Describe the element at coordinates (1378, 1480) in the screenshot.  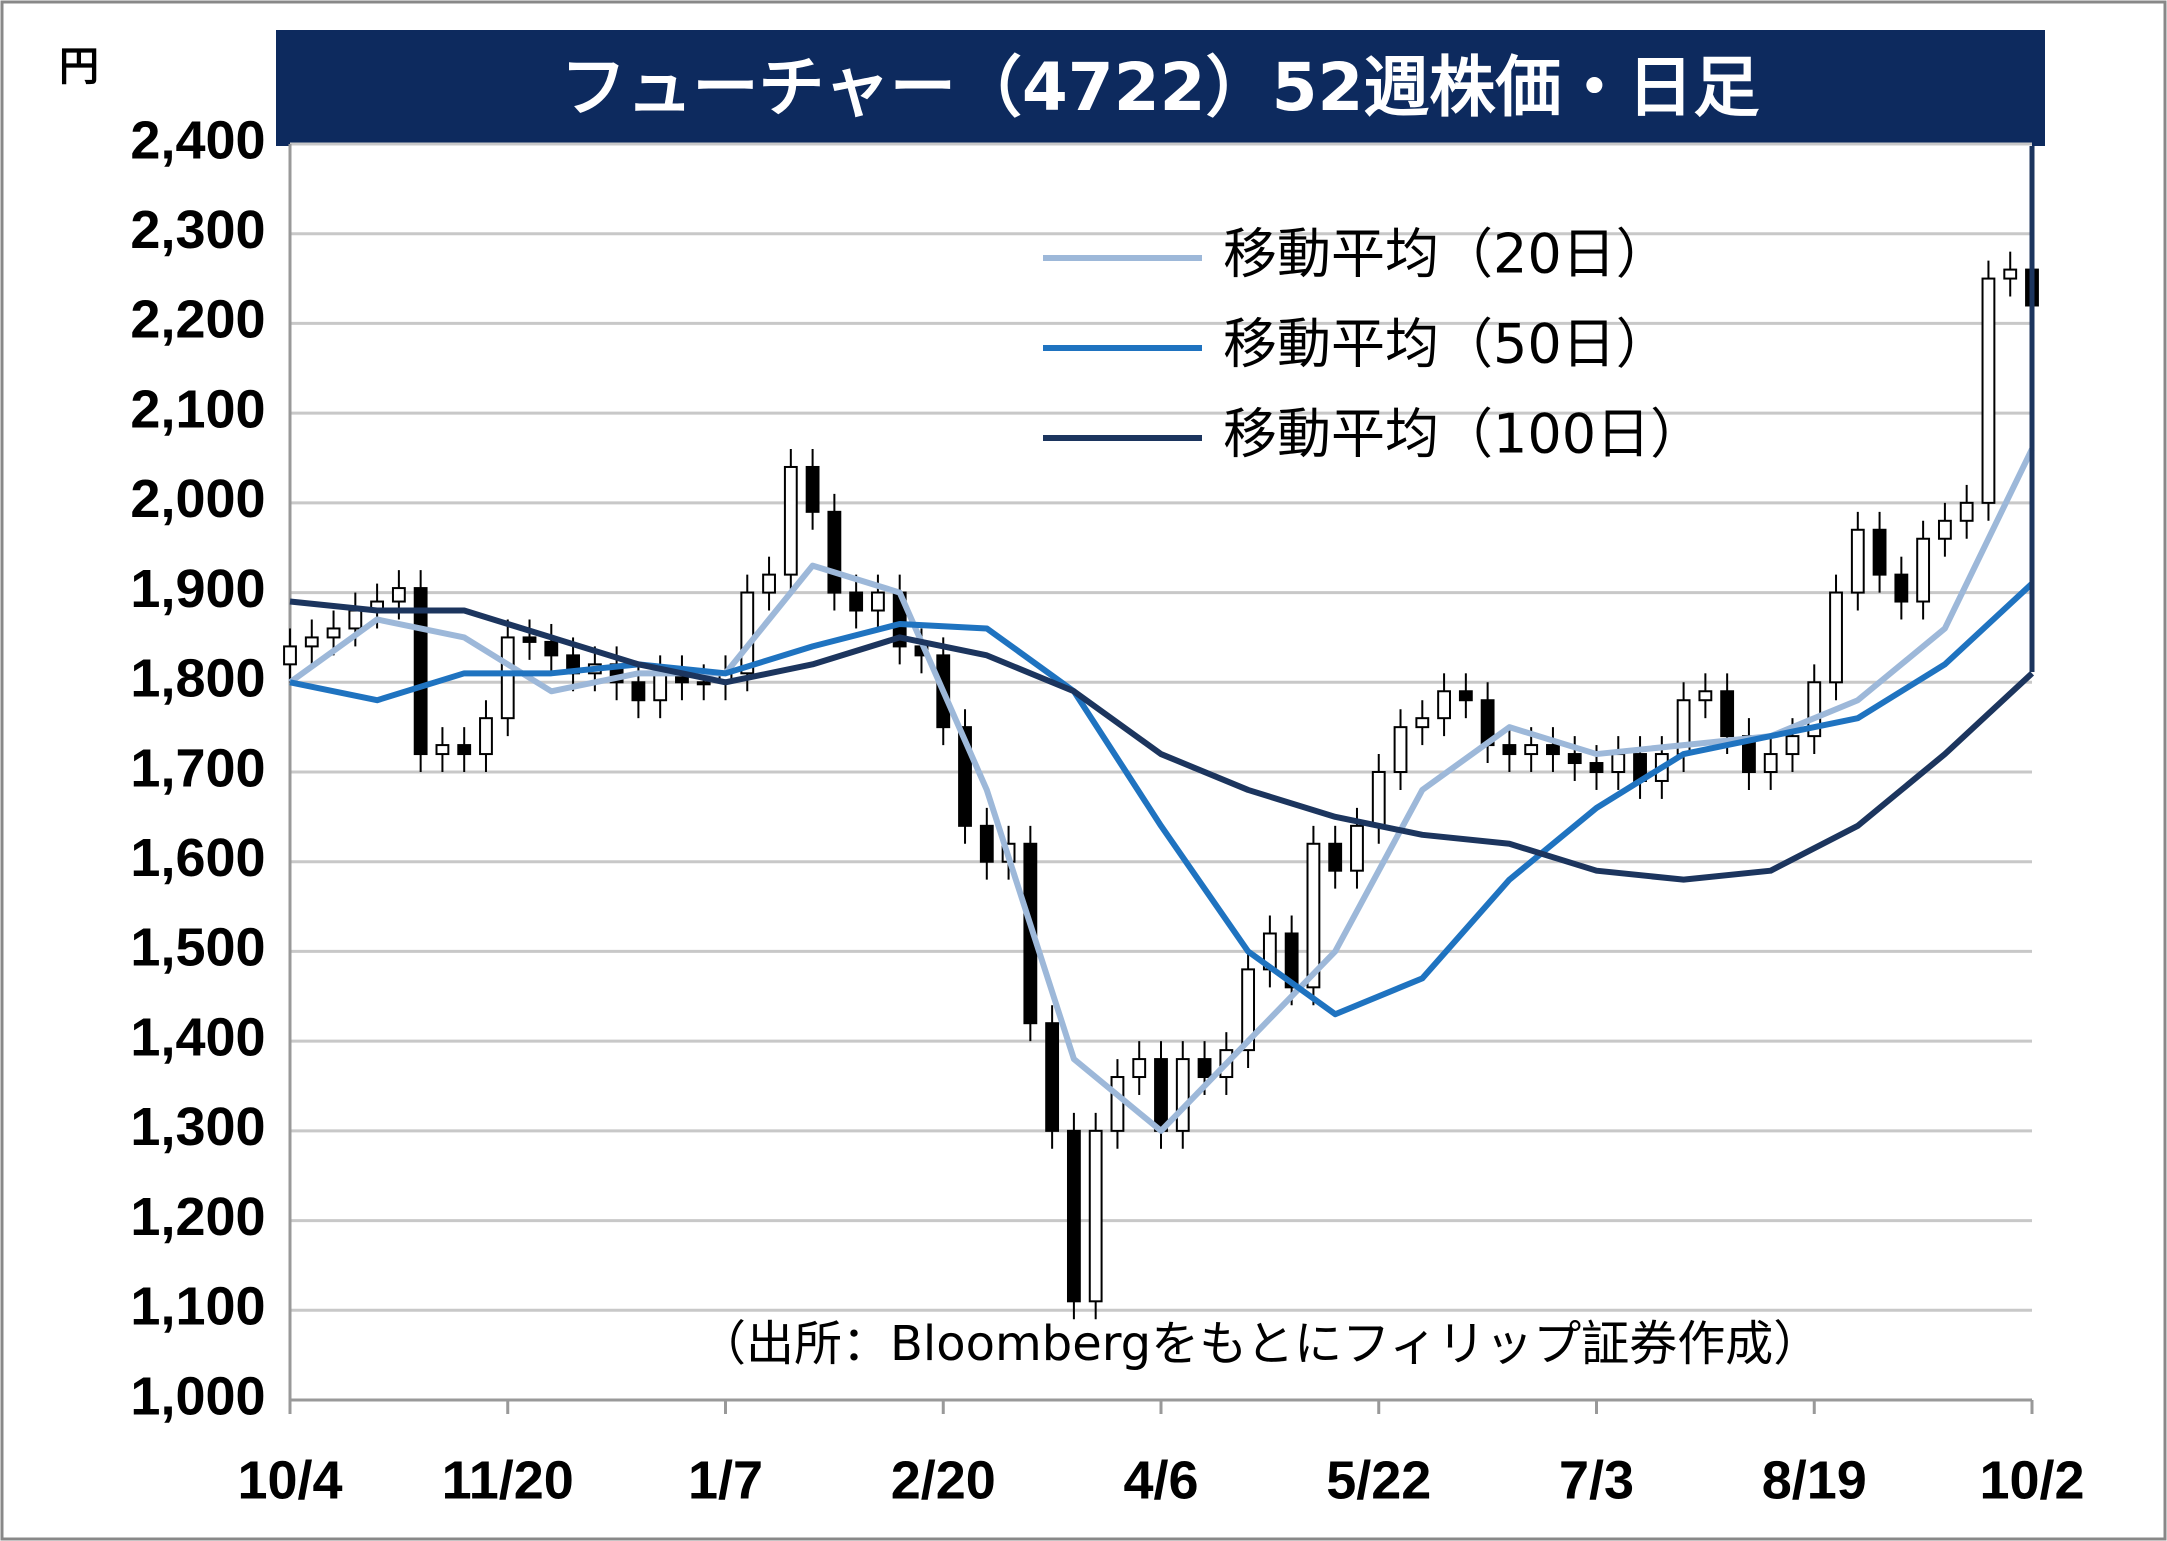
I see `x-tick-label: 5/22` at that location.